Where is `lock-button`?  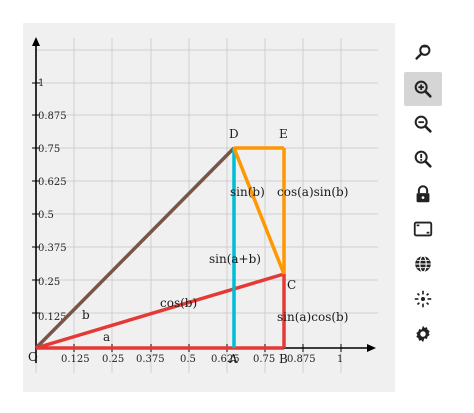 lock-button is located at coordinates (423, 194).